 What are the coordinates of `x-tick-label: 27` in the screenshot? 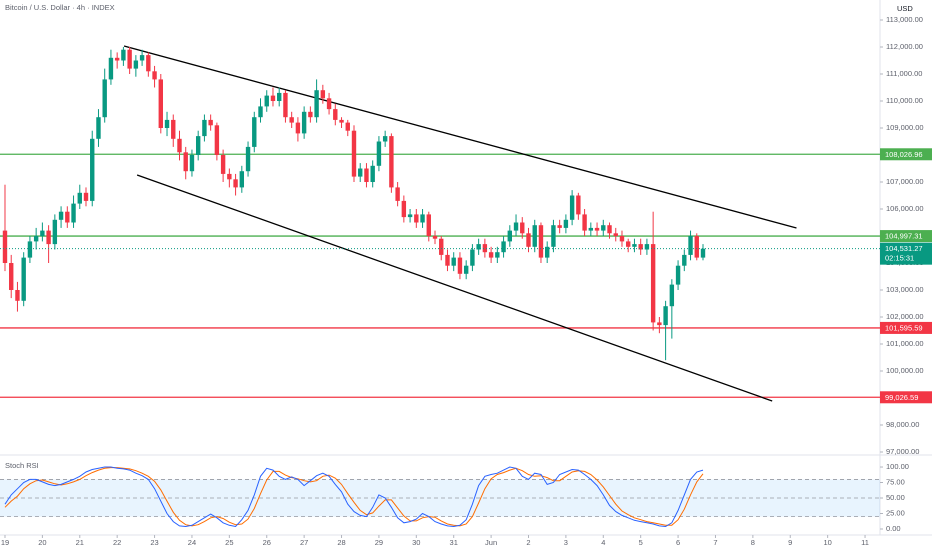 It's located at (304, 542).